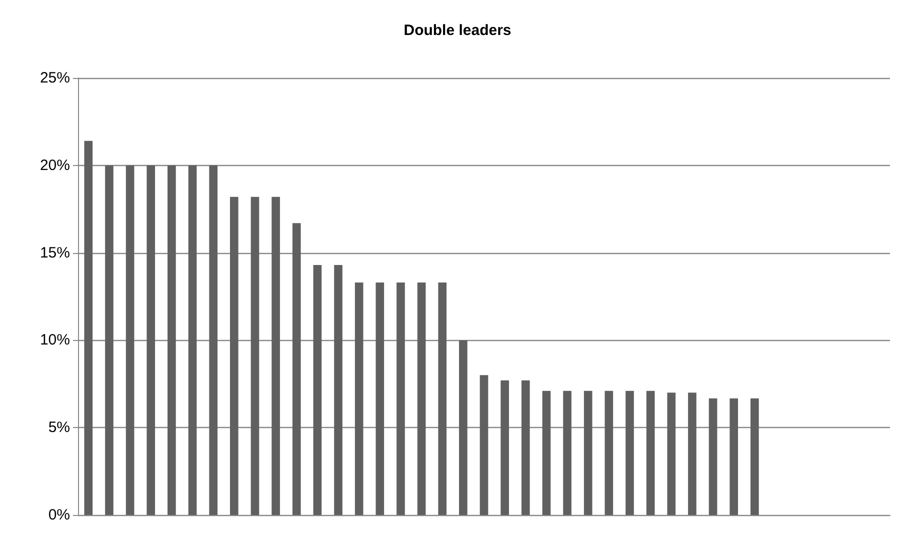  Describe the element at coordinates (55, 165) in the screenshot. I see `y-tick-label: 20%` at that location.